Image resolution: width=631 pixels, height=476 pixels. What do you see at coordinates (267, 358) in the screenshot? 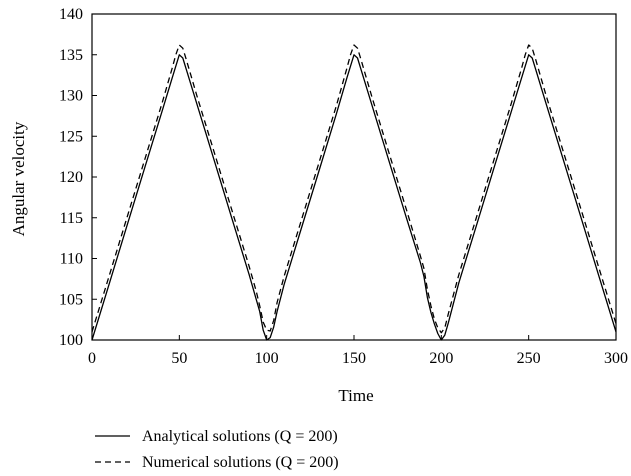
I see `x-tick-label: 100` at bounding box center [267, 358].